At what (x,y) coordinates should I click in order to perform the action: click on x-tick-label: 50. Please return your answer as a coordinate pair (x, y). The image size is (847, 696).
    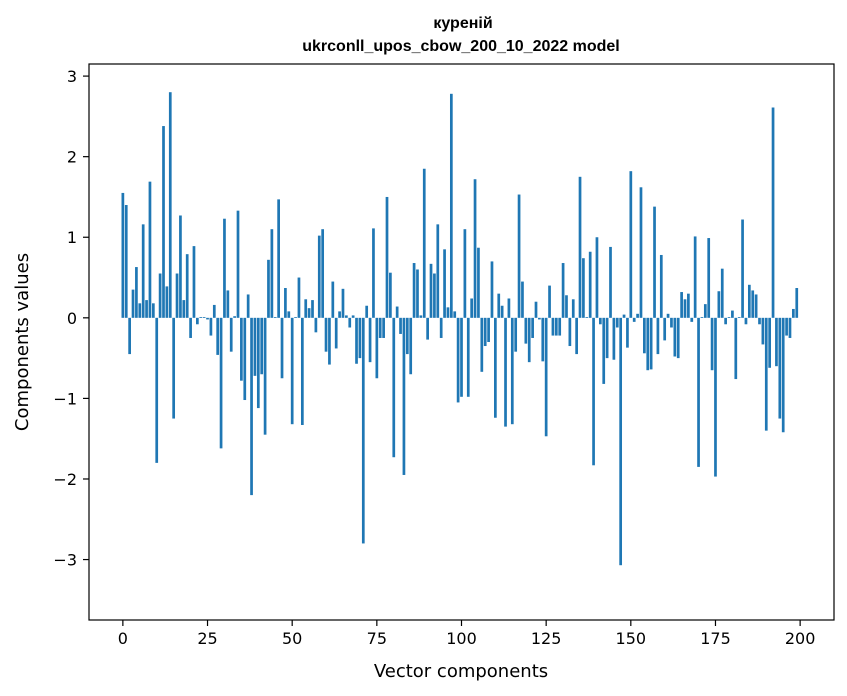
    Looking at the image, I should click on (292, 638).